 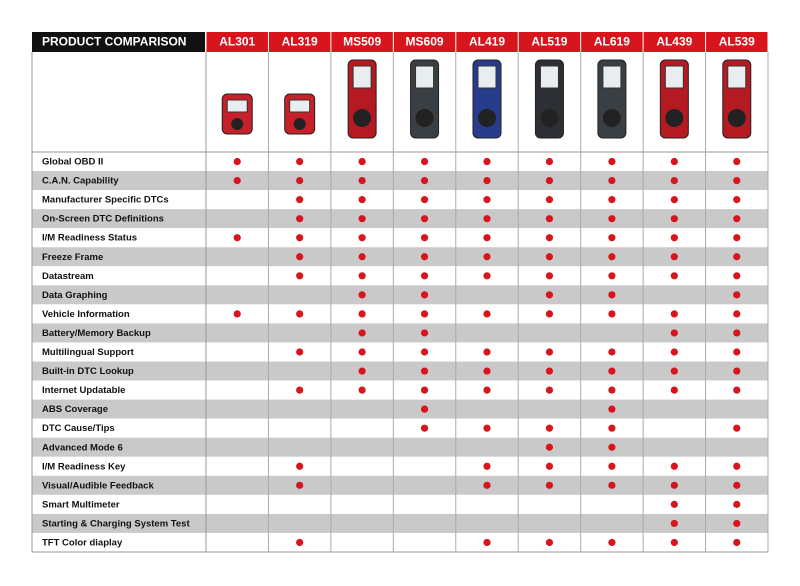 What do you see at coordinates (75, 295) in the screenshot?
I see `feature-label: Data Graphing` at bounding box center [75, 295].